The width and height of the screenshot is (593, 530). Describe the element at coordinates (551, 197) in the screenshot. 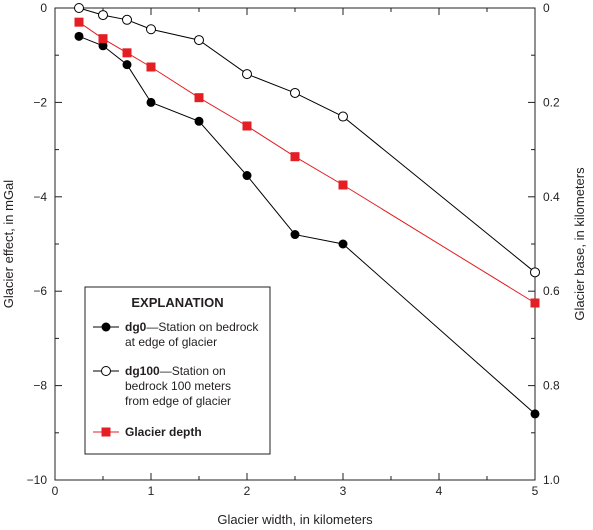

I see `y2-tick-label: 0.4` at that location.